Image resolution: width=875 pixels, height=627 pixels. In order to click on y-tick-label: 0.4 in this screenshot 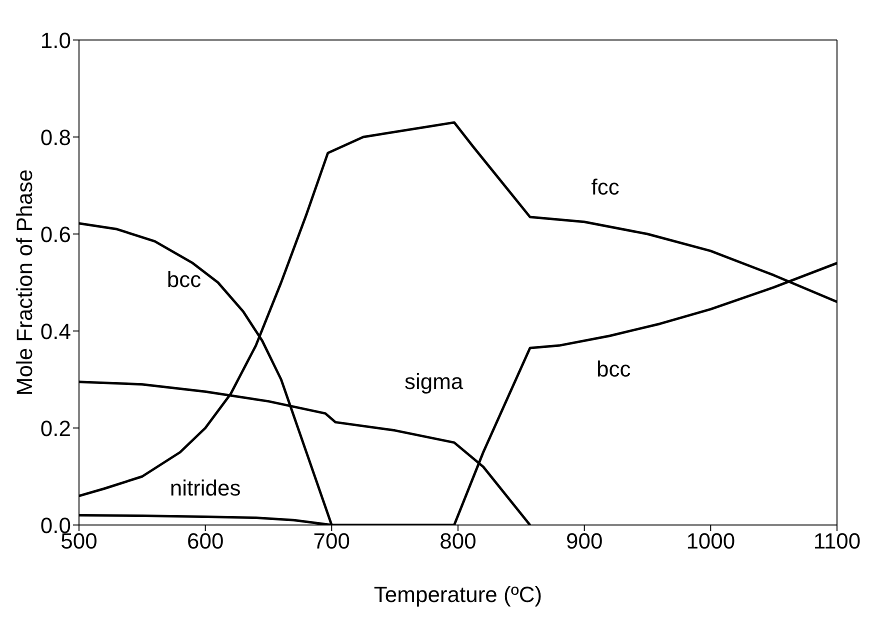, I will do `click(55, 331)`.